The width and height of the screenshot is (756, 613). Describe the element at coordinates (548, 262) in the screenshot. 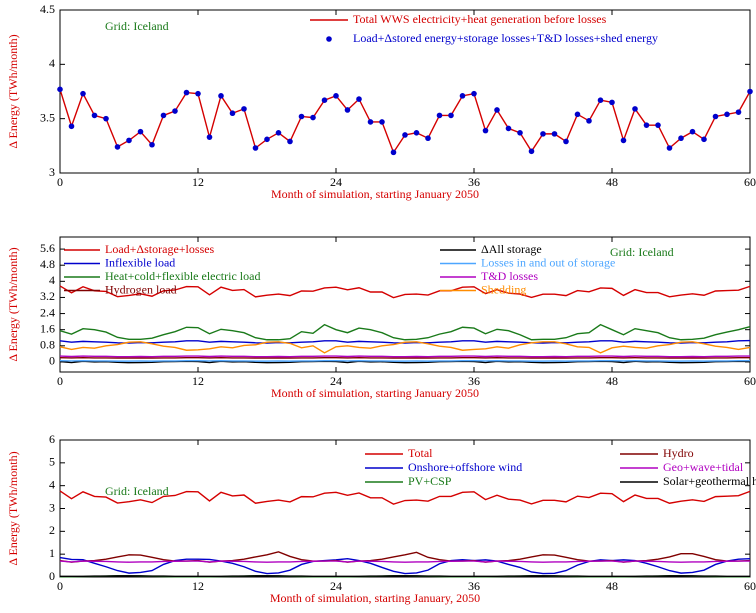

I see `legend-label: Losses in and out of storage` at that location.